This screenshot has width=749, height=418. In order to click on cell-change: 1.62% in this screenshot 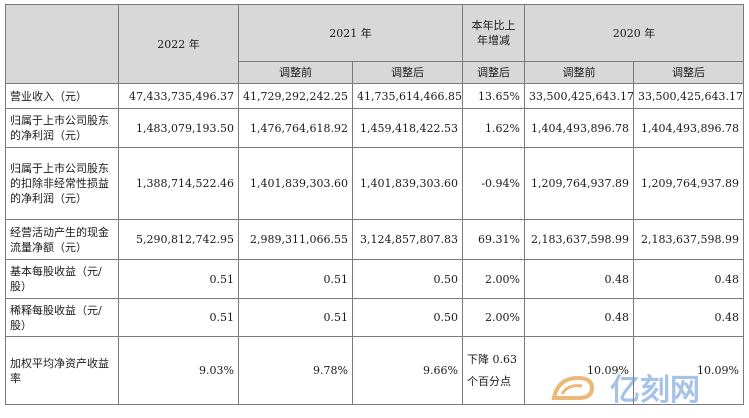, I will do `click(493, 128)`.